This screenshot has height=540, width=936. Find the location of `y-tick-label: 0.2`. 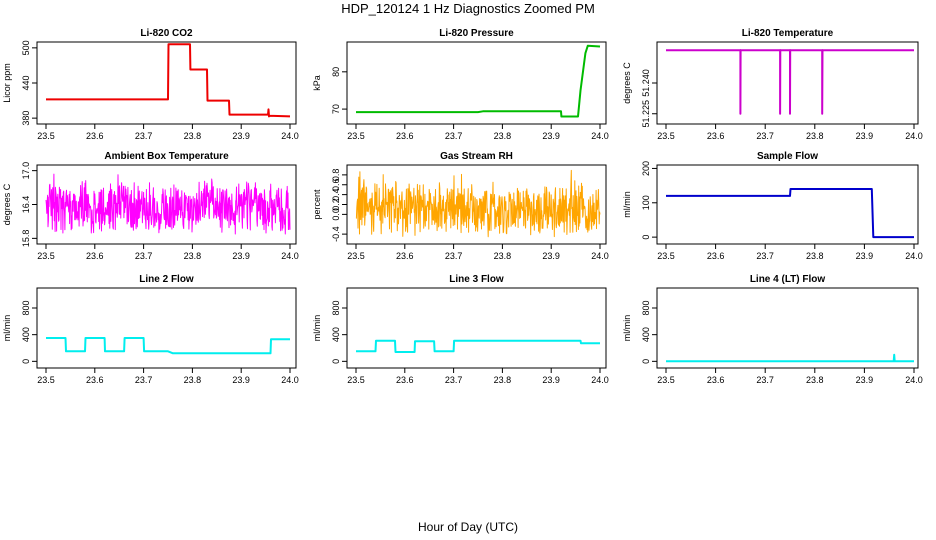

y-tick-label: 0.2 is located at coordinates (336, 204).